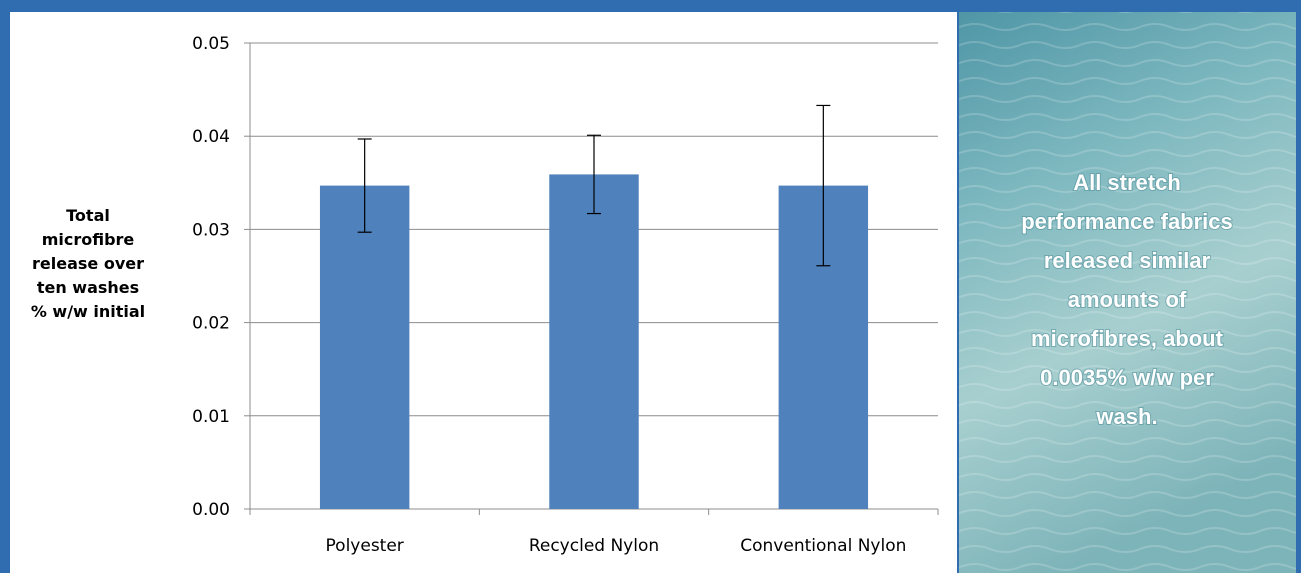 The image size is (1301, 573). What do you see at coordinates (88, 287) in the screenshot?
I see `y-axis-label: ten washes` at bounding box center [88, 287].